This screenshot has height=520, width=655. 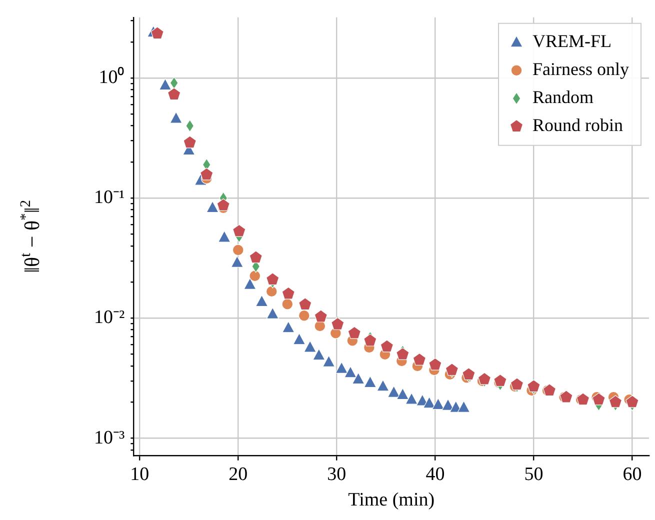 What do you see at coordinates (391, 500) in the screenshot?
I see `x-axis-title: Time (min)` at bounding box center [391, 500].